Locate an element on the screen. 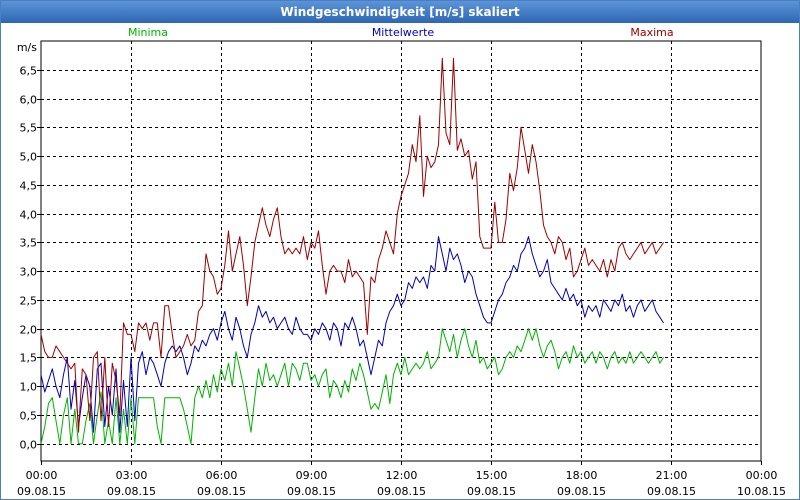  x-tick-time-label: 03:00 is located at coordinates (132, 475).